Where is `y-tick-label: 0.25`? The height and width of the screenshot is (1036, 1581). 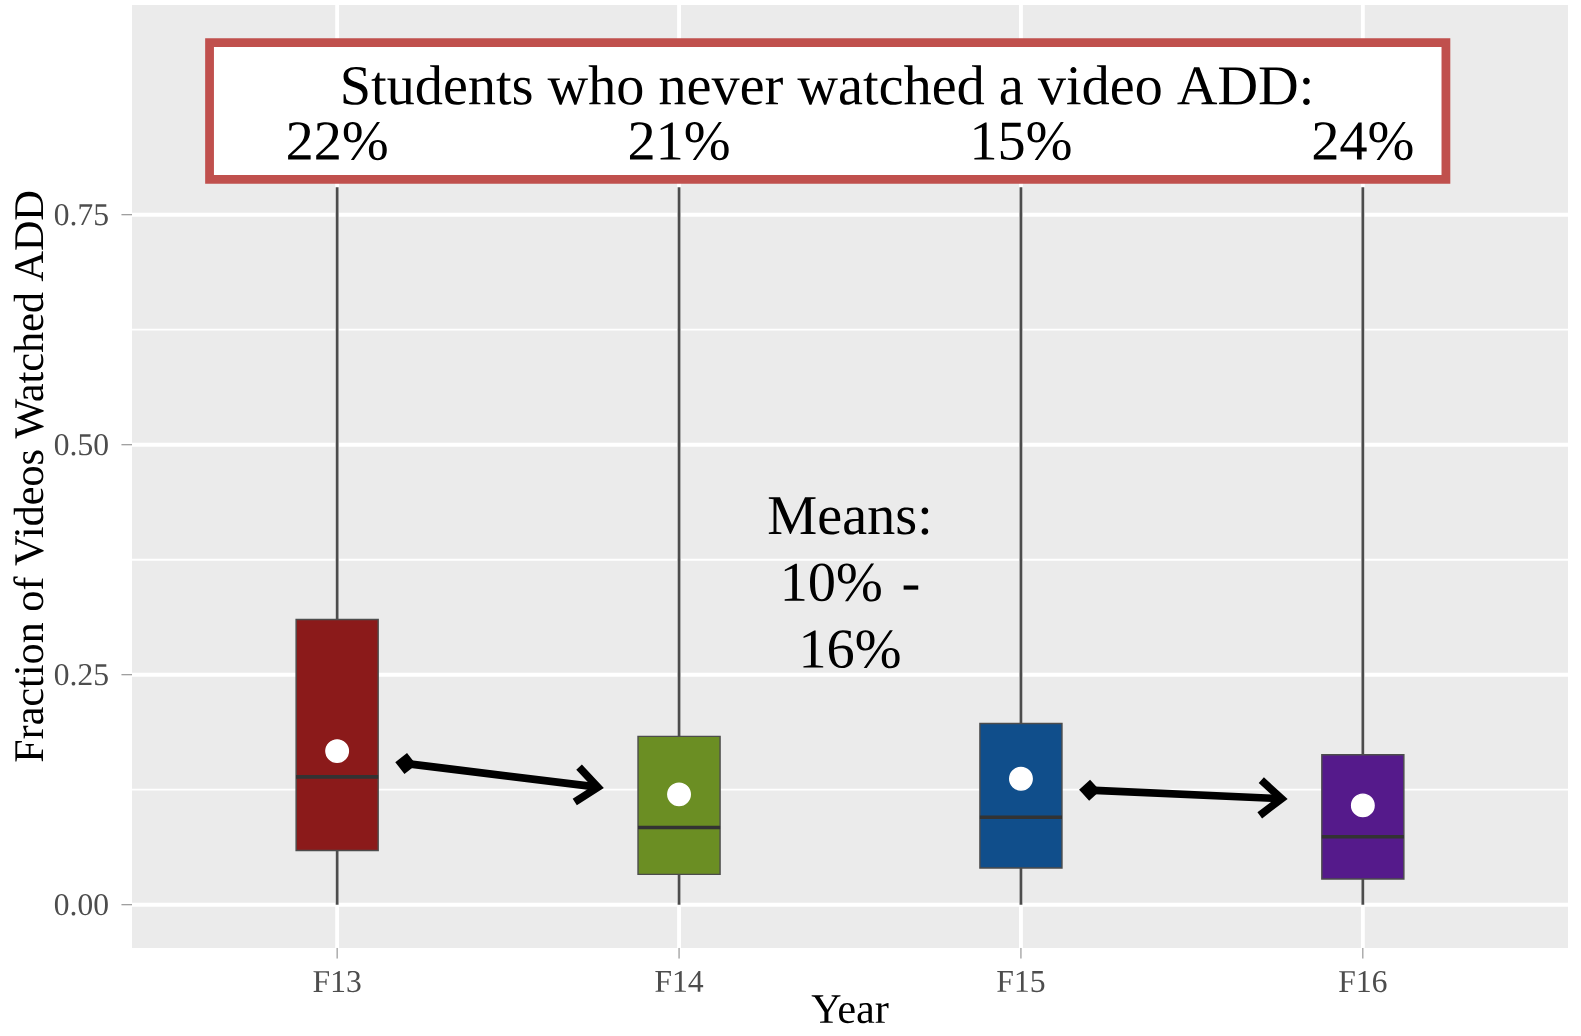 y-tick-label: 0.25 is located at coordinates (81, 674).